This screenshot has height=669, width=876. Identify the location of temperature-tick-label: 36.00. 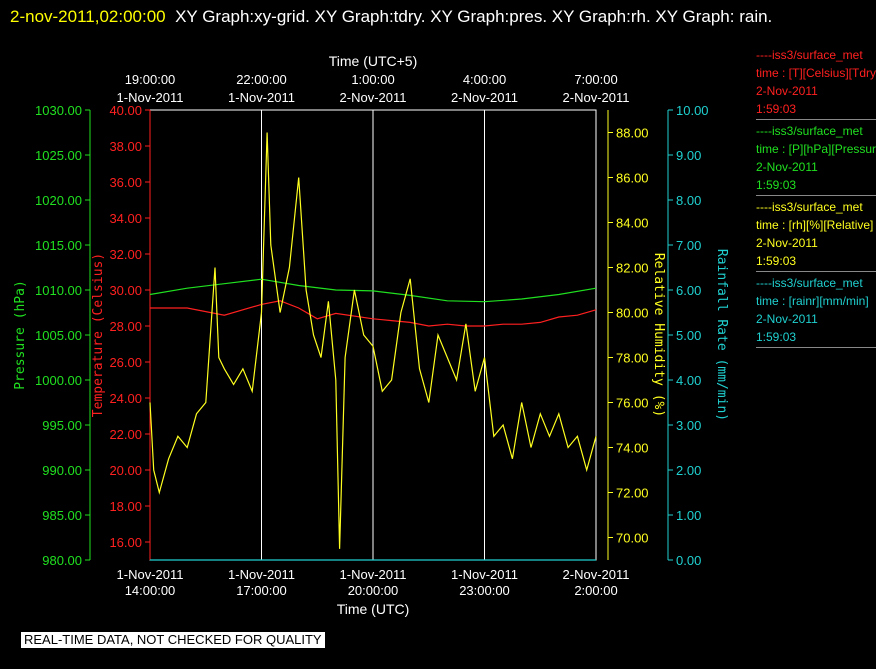
(125, 182).